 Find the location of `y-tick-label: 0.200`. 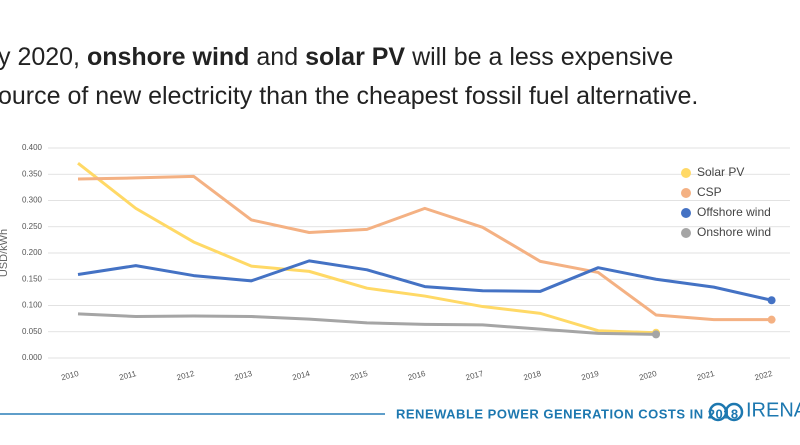

y-tick-label: 0.200 is located at coordinates (32, 252).